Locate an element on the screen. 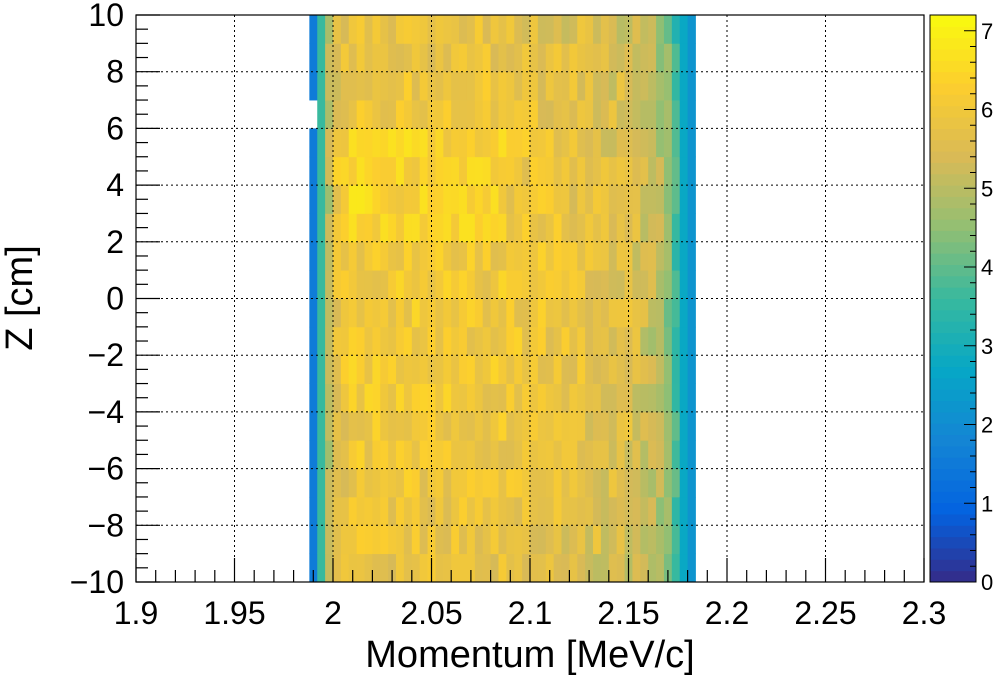 The height and width of the screenshot is (677, 997). x-tick-label: 2.25 is located at coordinates (825, 613).